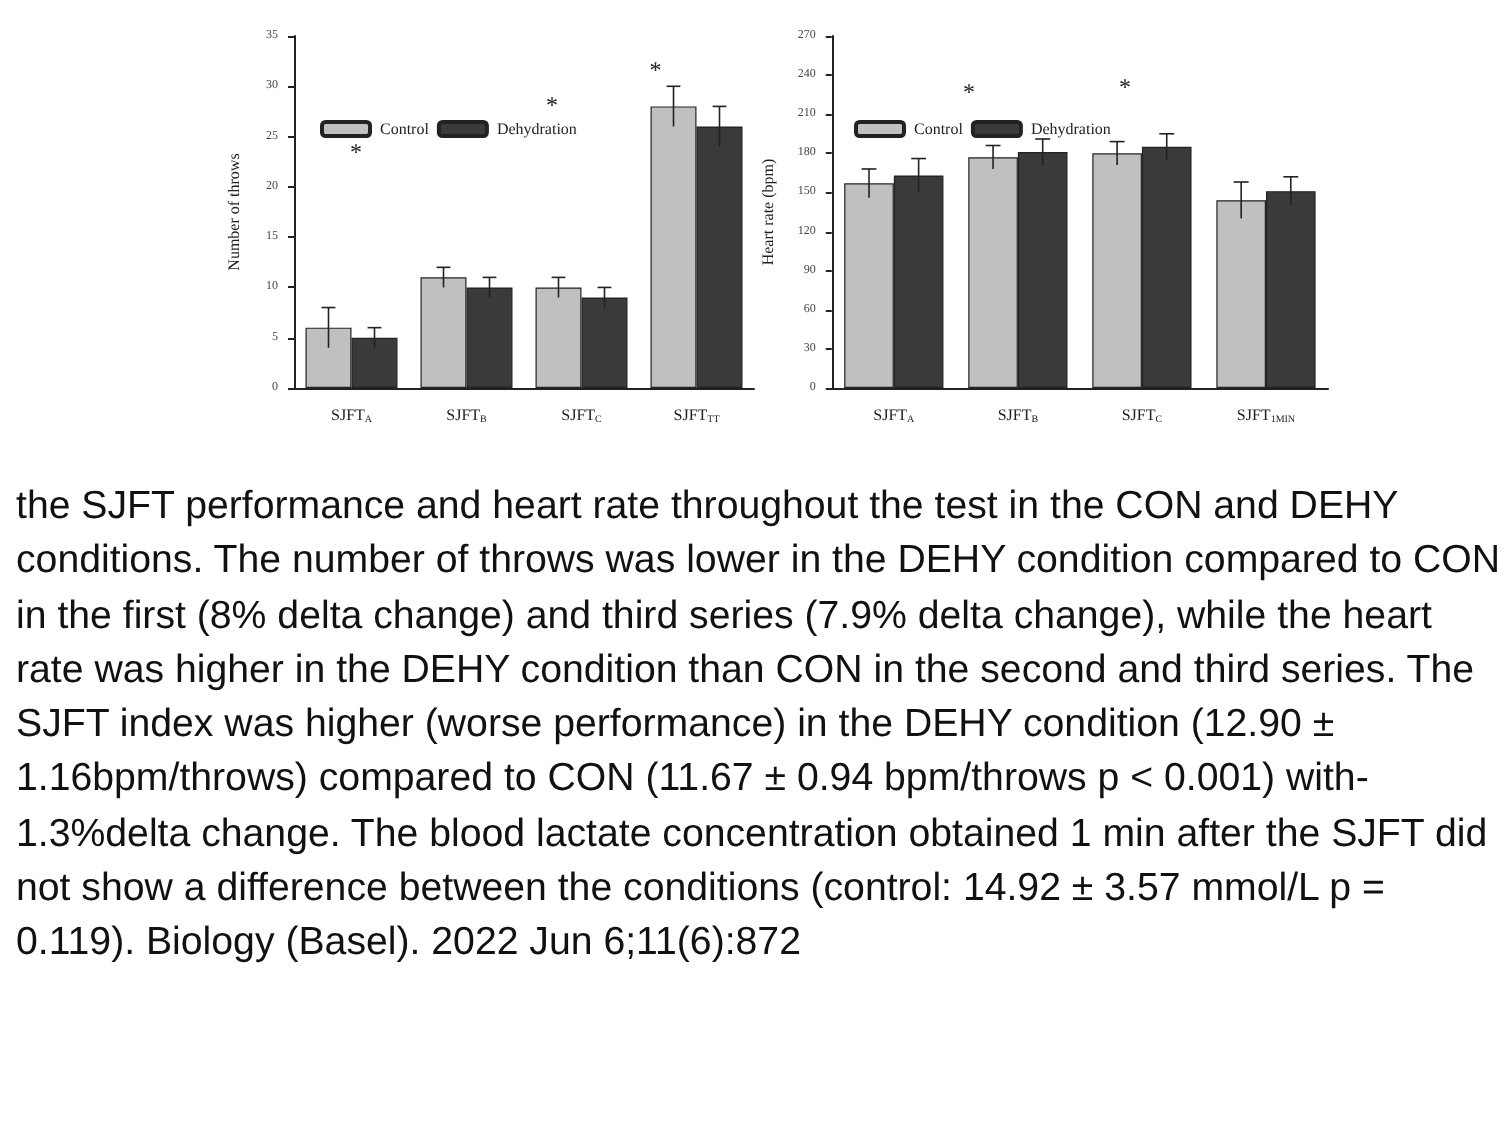  Describe the element at coordinates (768, 212) in the screenshot. I see `y-axis-title: Heart rate (bpm)` at that location.